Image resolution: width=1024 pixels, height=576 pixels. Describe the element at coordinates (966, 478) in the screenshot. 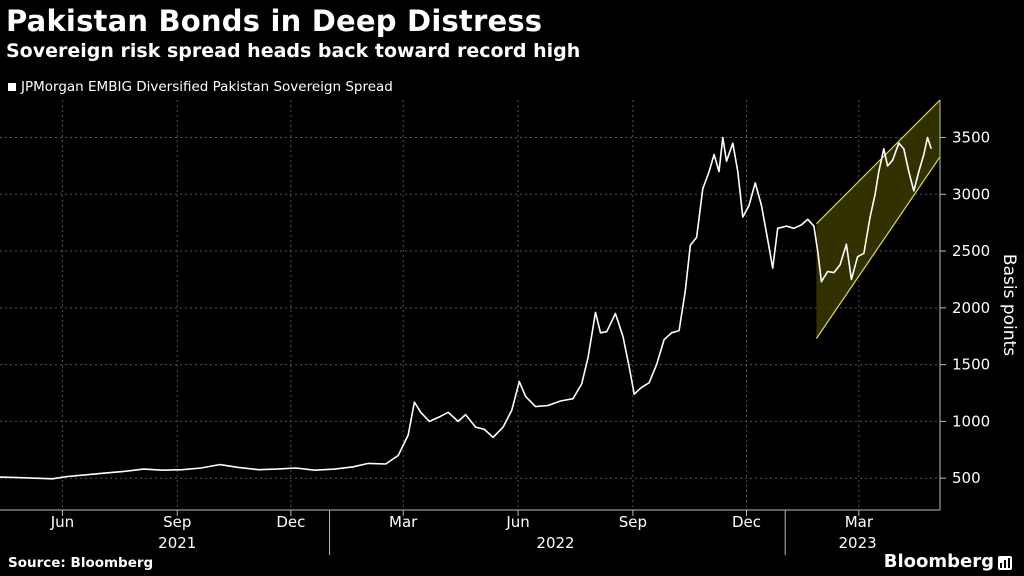

I see `y-tick-label: 500` at that location.